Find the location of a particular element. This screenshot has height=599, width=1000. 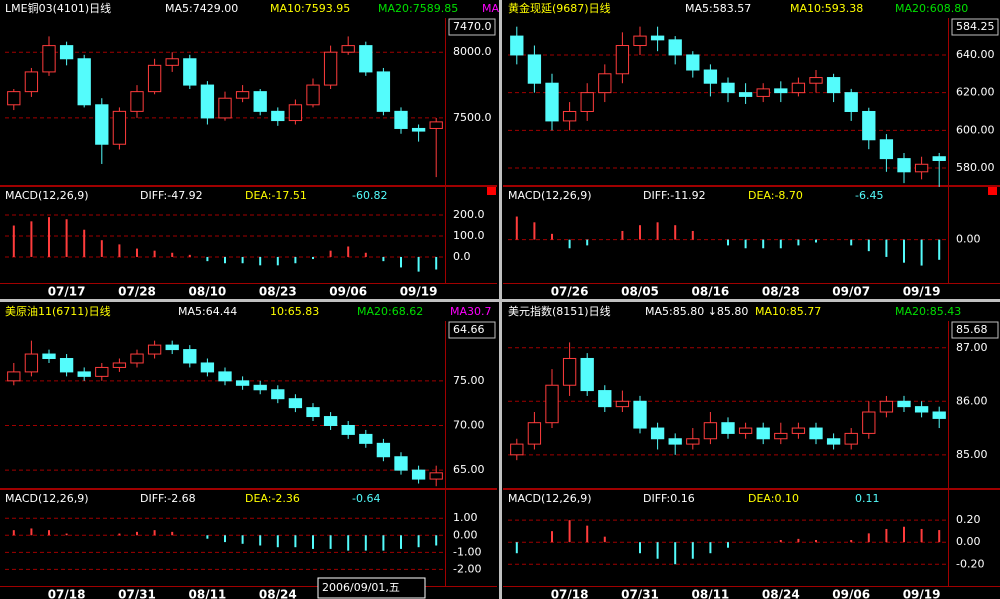

y-tick-label: 1.00 is located at coordinates (465, 517).